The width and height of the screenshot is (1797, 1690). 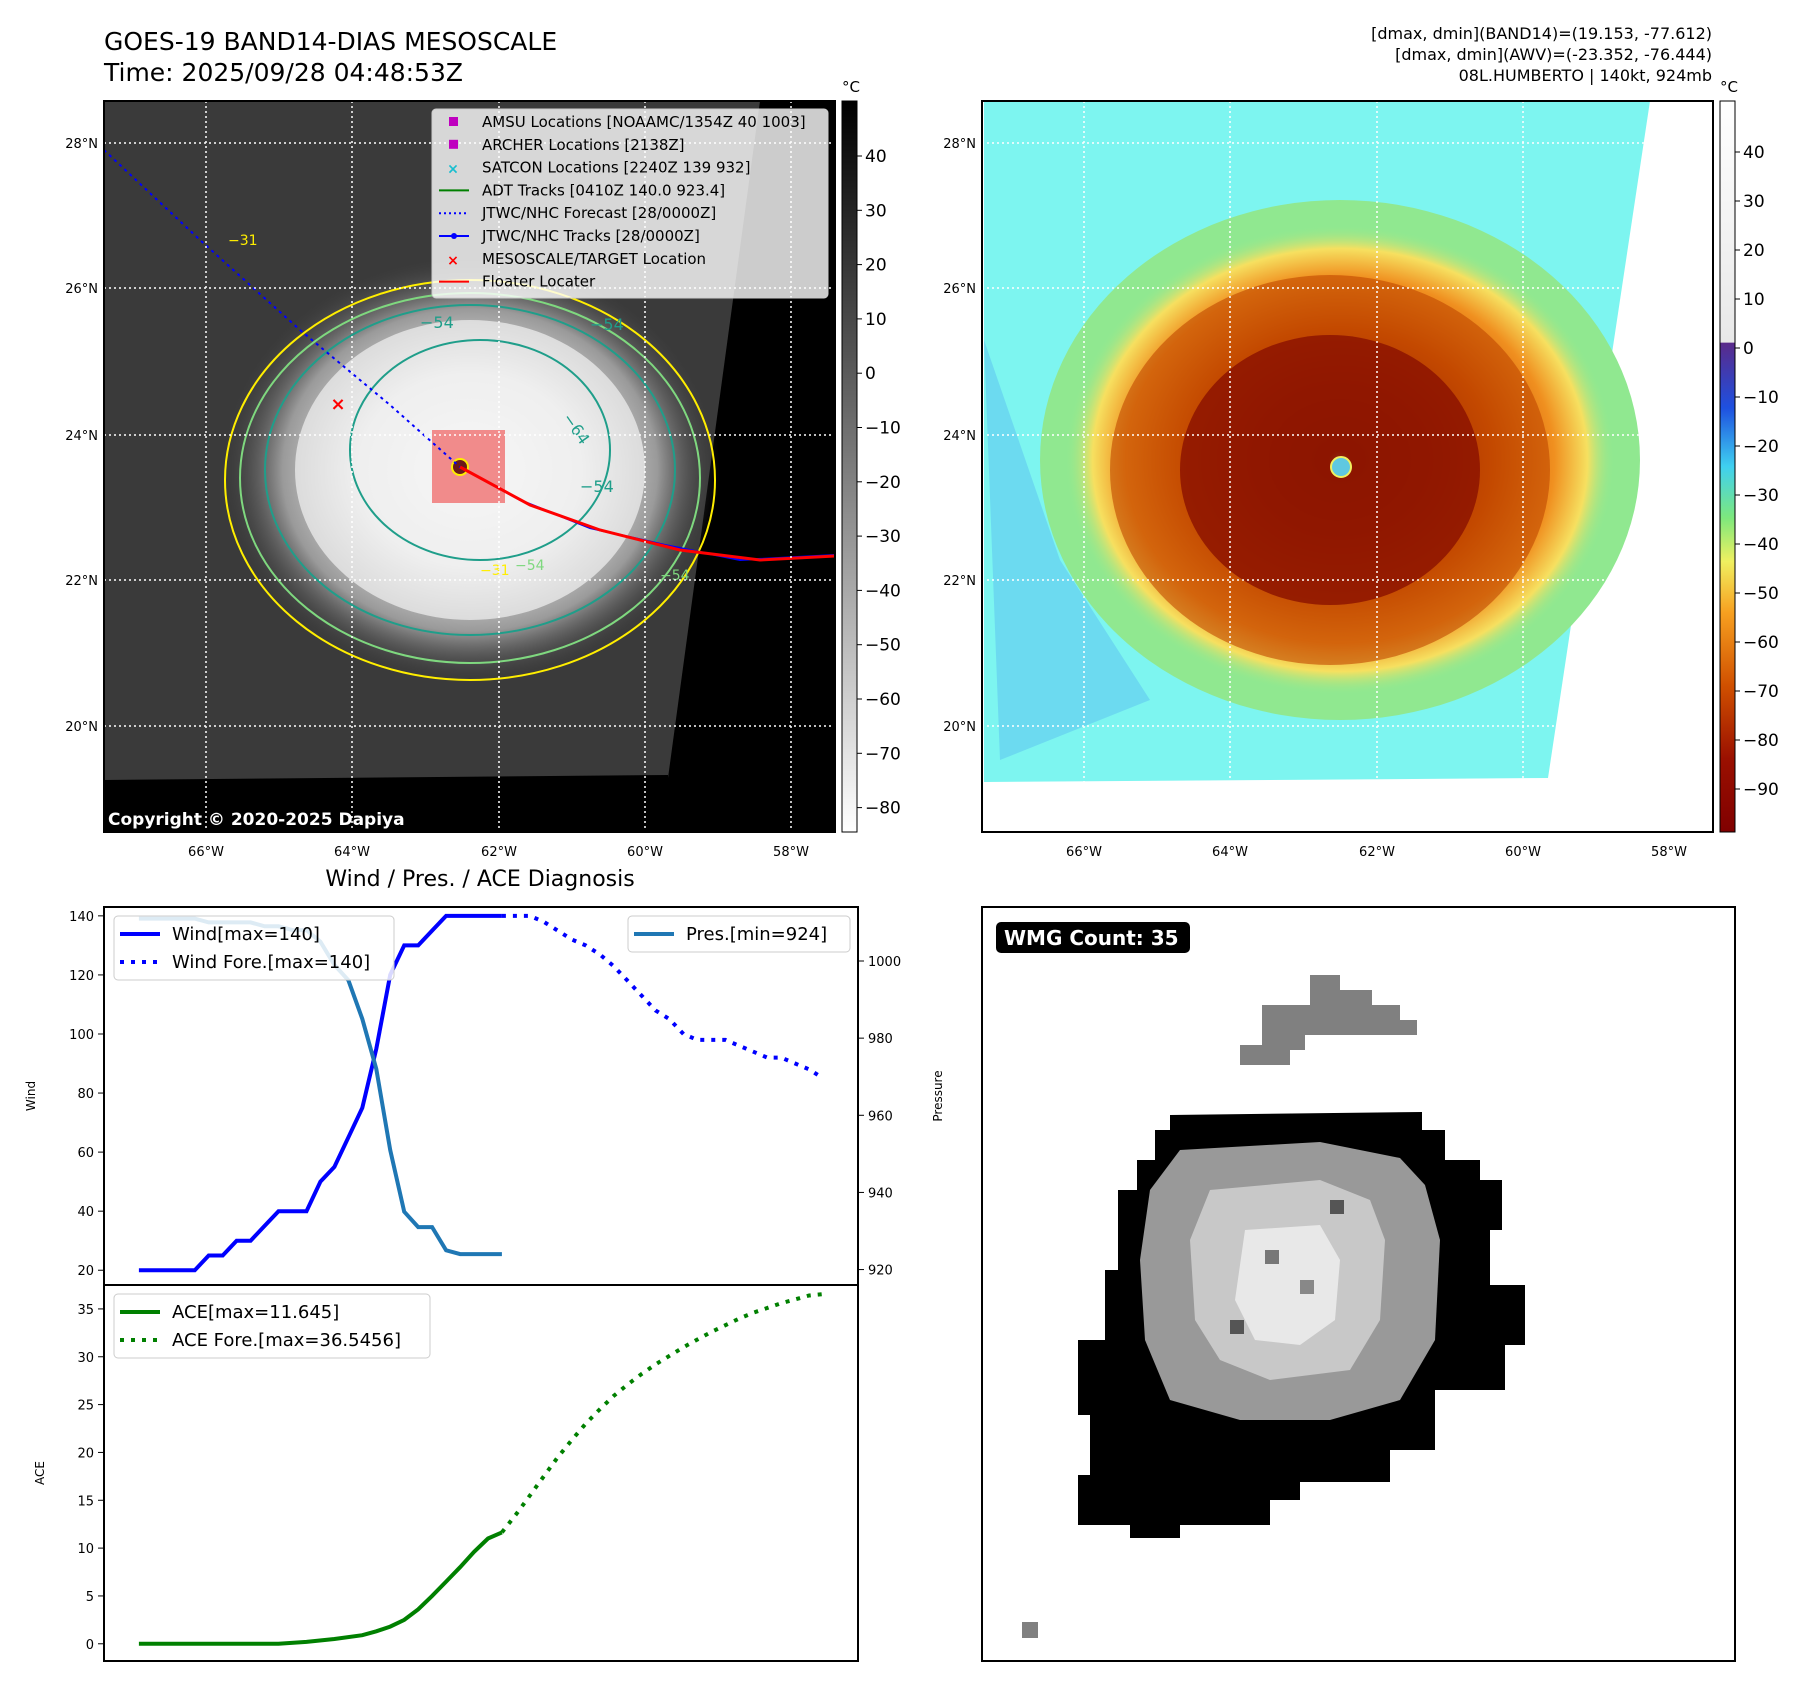 What do you see at coordinates (756, 934) in the screenshot?
I see `chart-legend-label: Pres.[min=924]` at bounding box center [756, 934].